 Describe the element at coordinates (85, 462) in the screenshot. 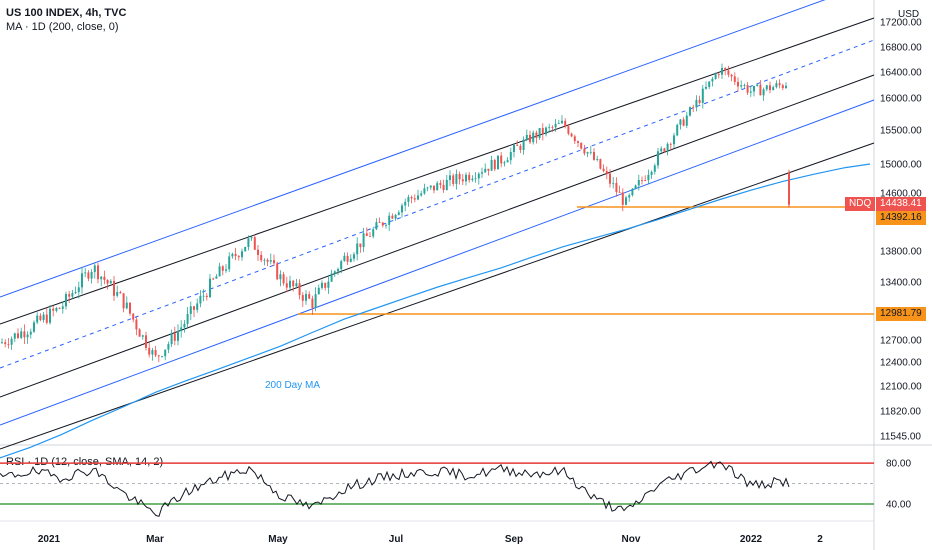

I see `rsi-legend: RSI · 1D (12, close, SMA, 14, 2)` at that location.